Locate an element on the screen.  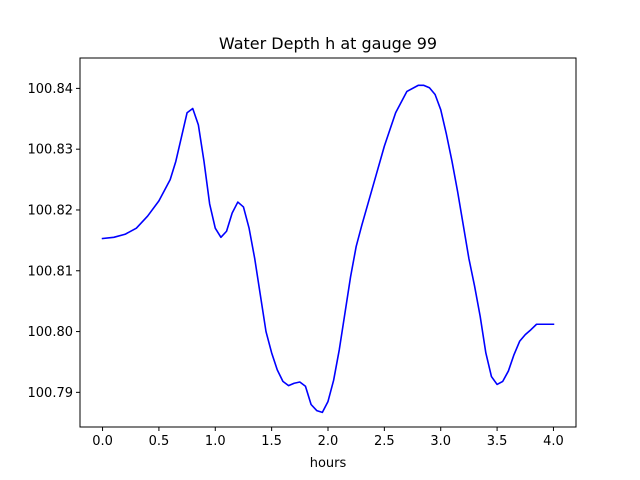
x-tick-label: 2.0 is located at coordinates (328, 441).